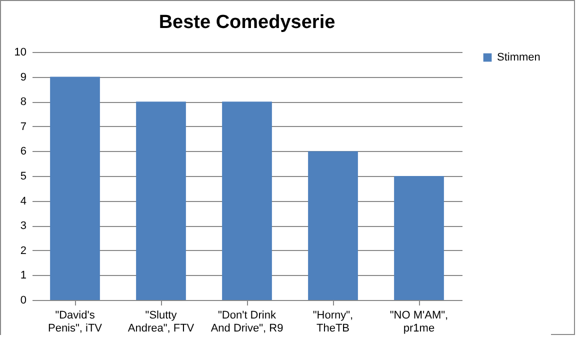 Image resolution: width=577 pixels, height=337 pixels. I want to click on y-tick-label: 8, so click(23, 102).